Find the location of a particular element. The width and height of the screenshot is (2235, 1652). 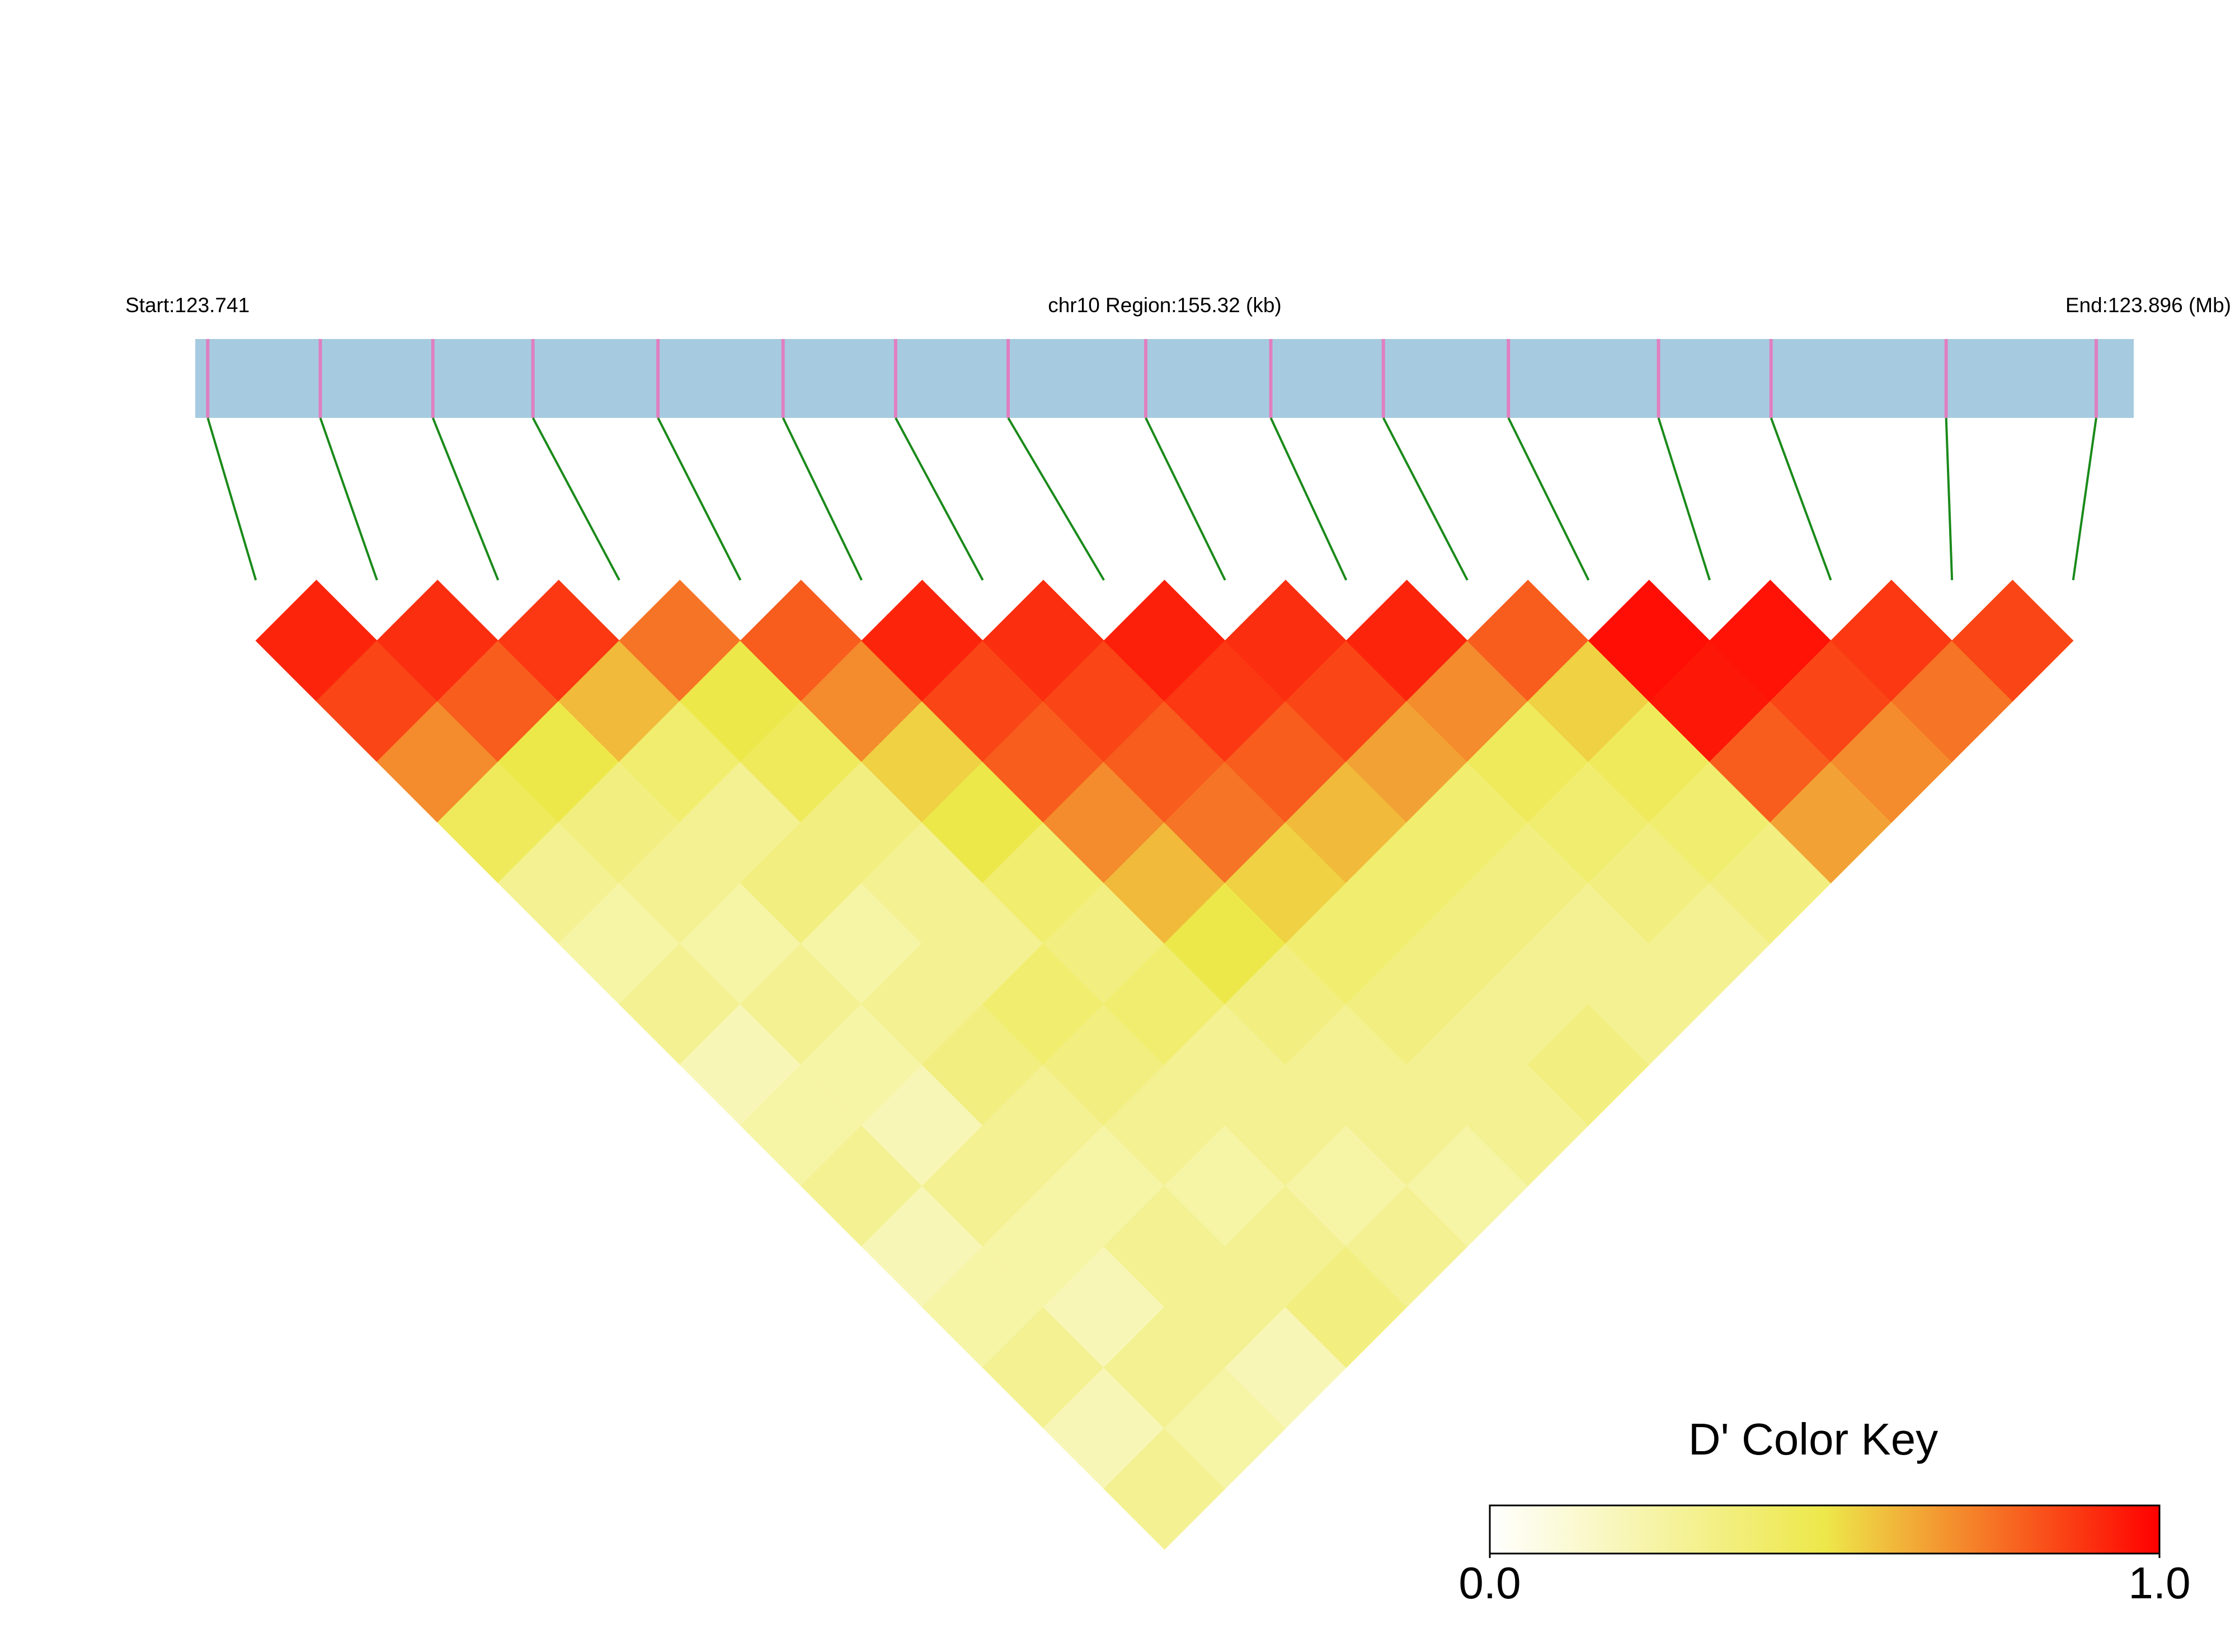

color-key-bar is located at coordinates (1825, 1529).